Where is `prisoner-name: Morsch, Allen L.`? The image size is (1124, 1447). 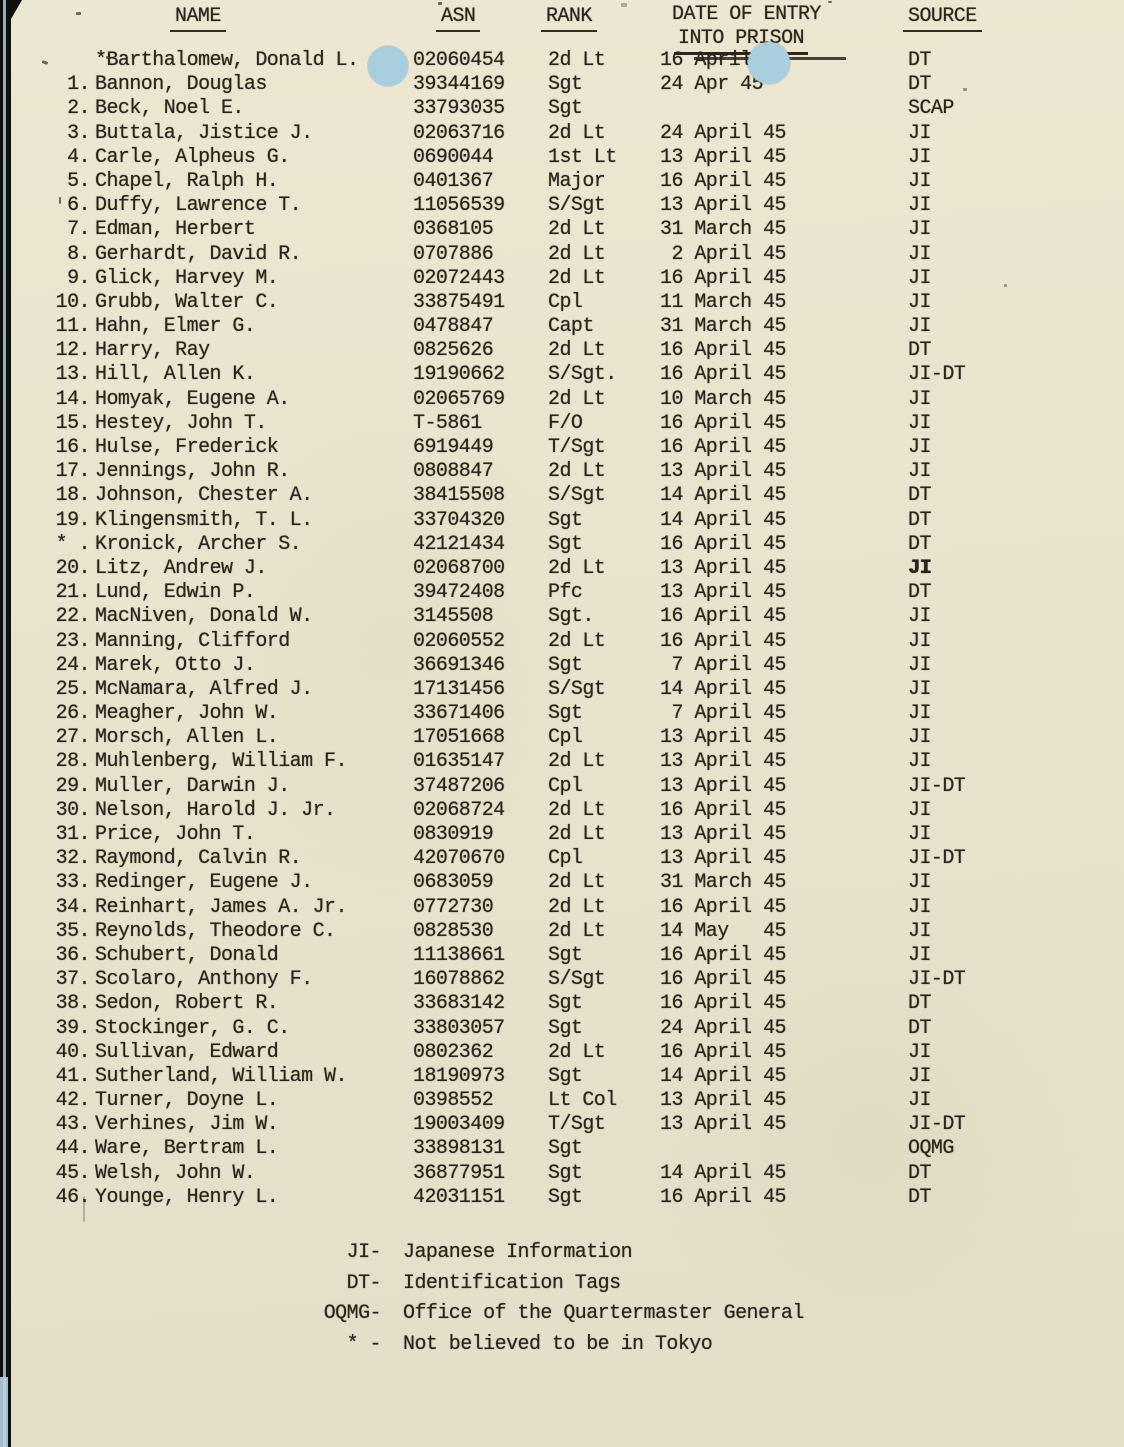 prisoner-name: Morsch, Allen L. is located at coordinates (187, 738).